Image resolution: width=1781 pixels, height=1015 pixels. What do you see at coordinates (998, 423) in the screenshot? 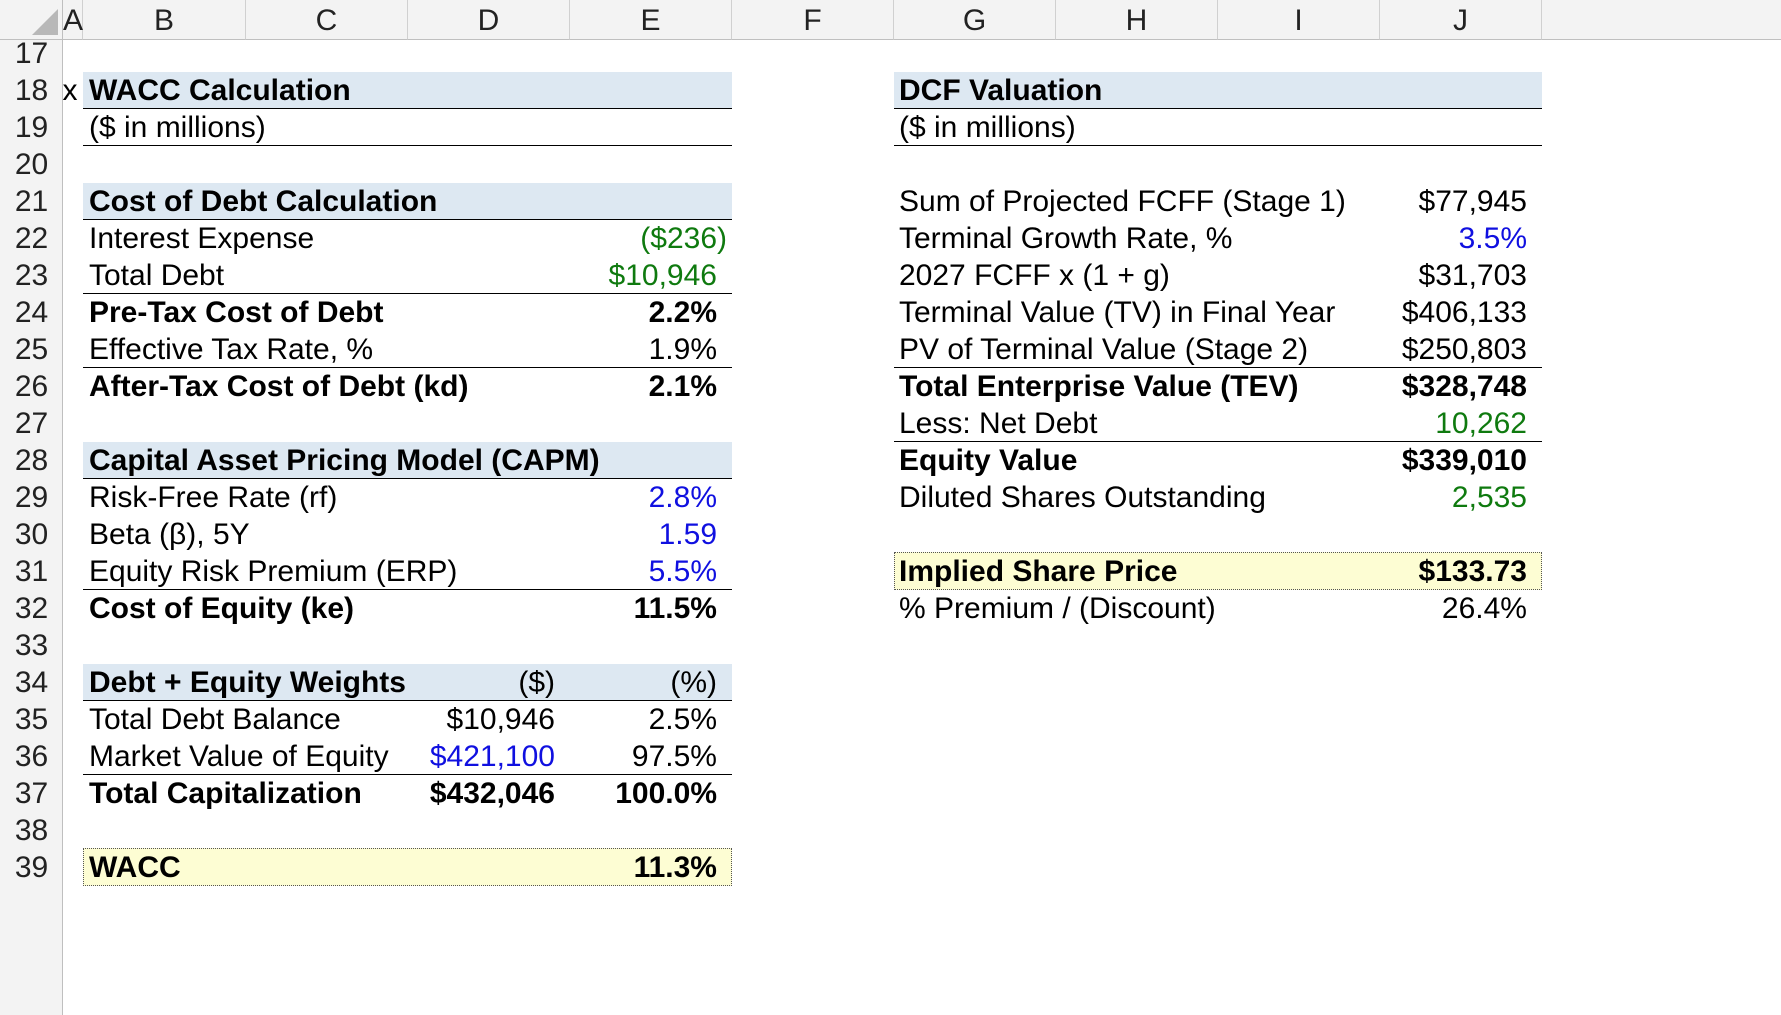
I see `net-debt-label: Less: Net Debt` at bounding box center [998, 423].